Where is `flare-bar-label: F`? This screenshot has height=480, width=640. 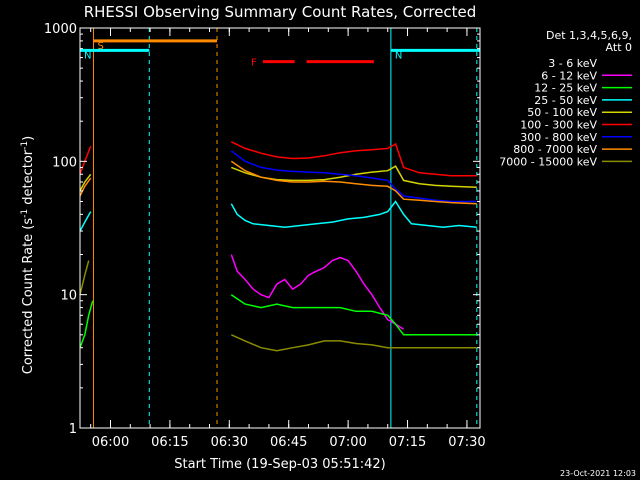 flare-bar-label: F is located at coordinates (254, 63).